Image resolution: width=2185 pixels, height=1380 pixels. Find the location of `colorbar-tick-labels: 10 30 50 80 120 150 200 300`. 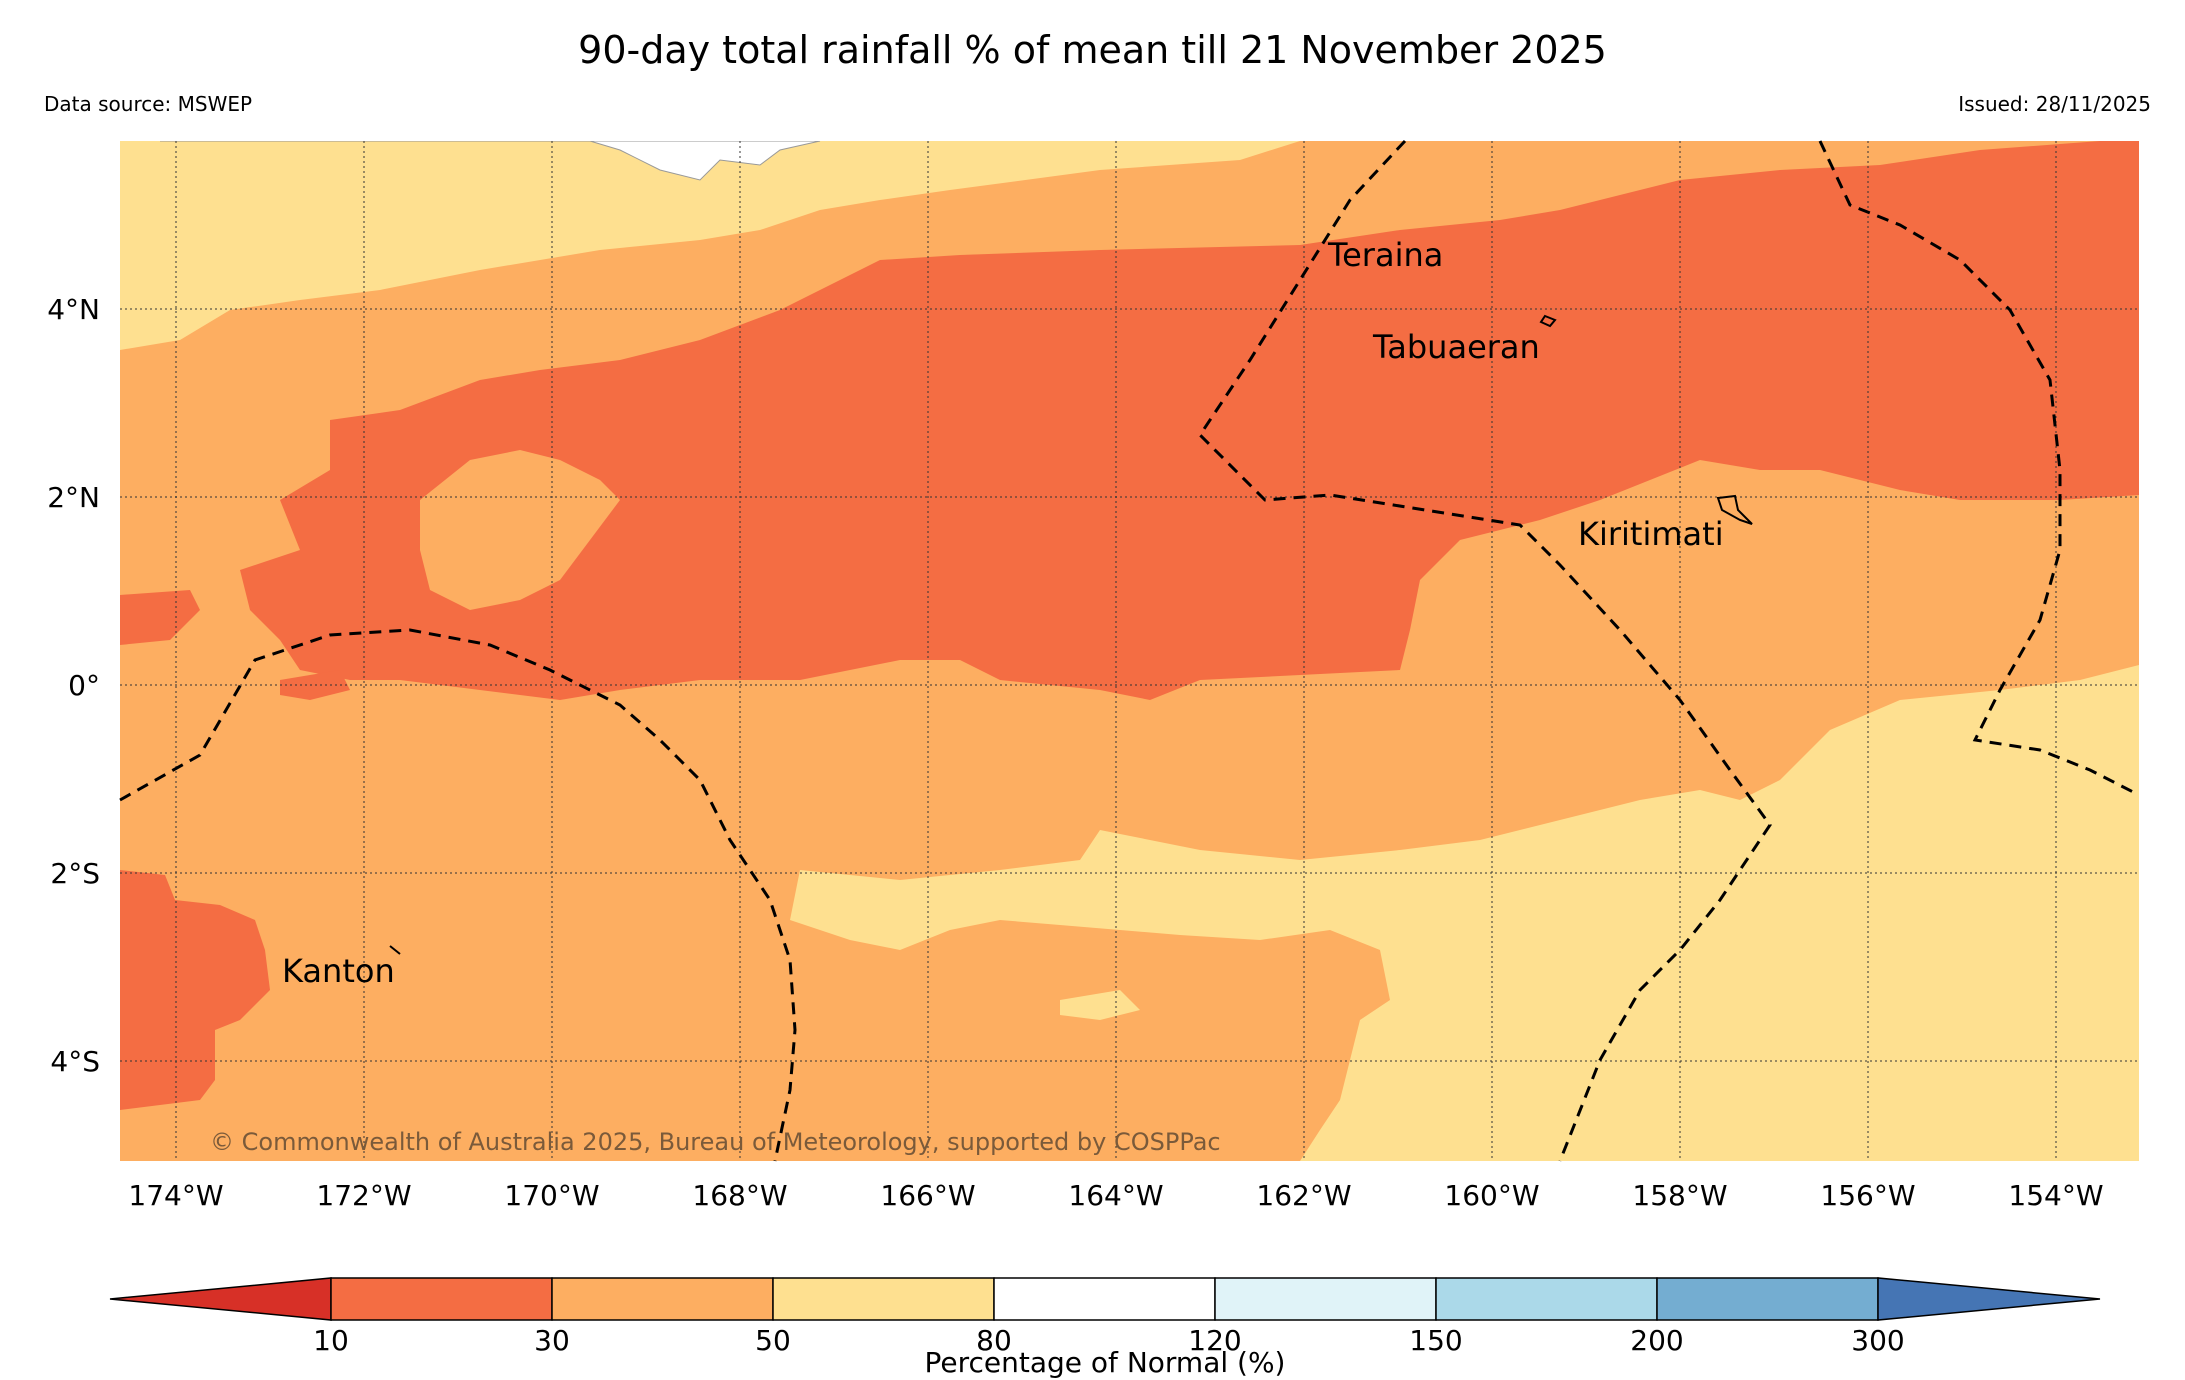

colorbar-tick-labels: 10 30 50 80 120 150 200 300 is located at coordinates (1109, 1340).